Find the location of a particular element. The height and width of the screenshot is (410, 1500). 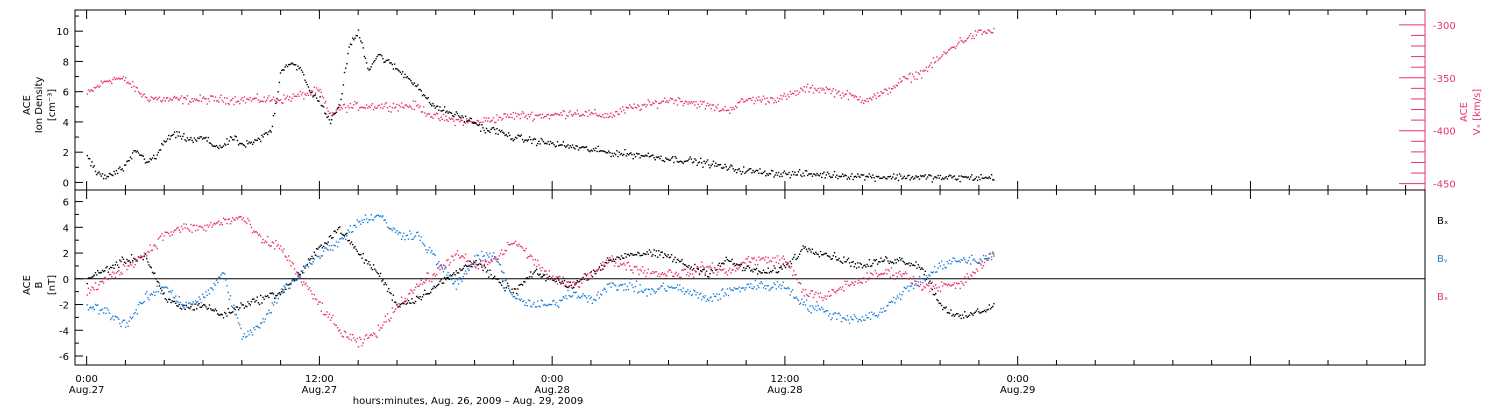

velocity-tick-label: -300 is located at coordinates (1444, 26).